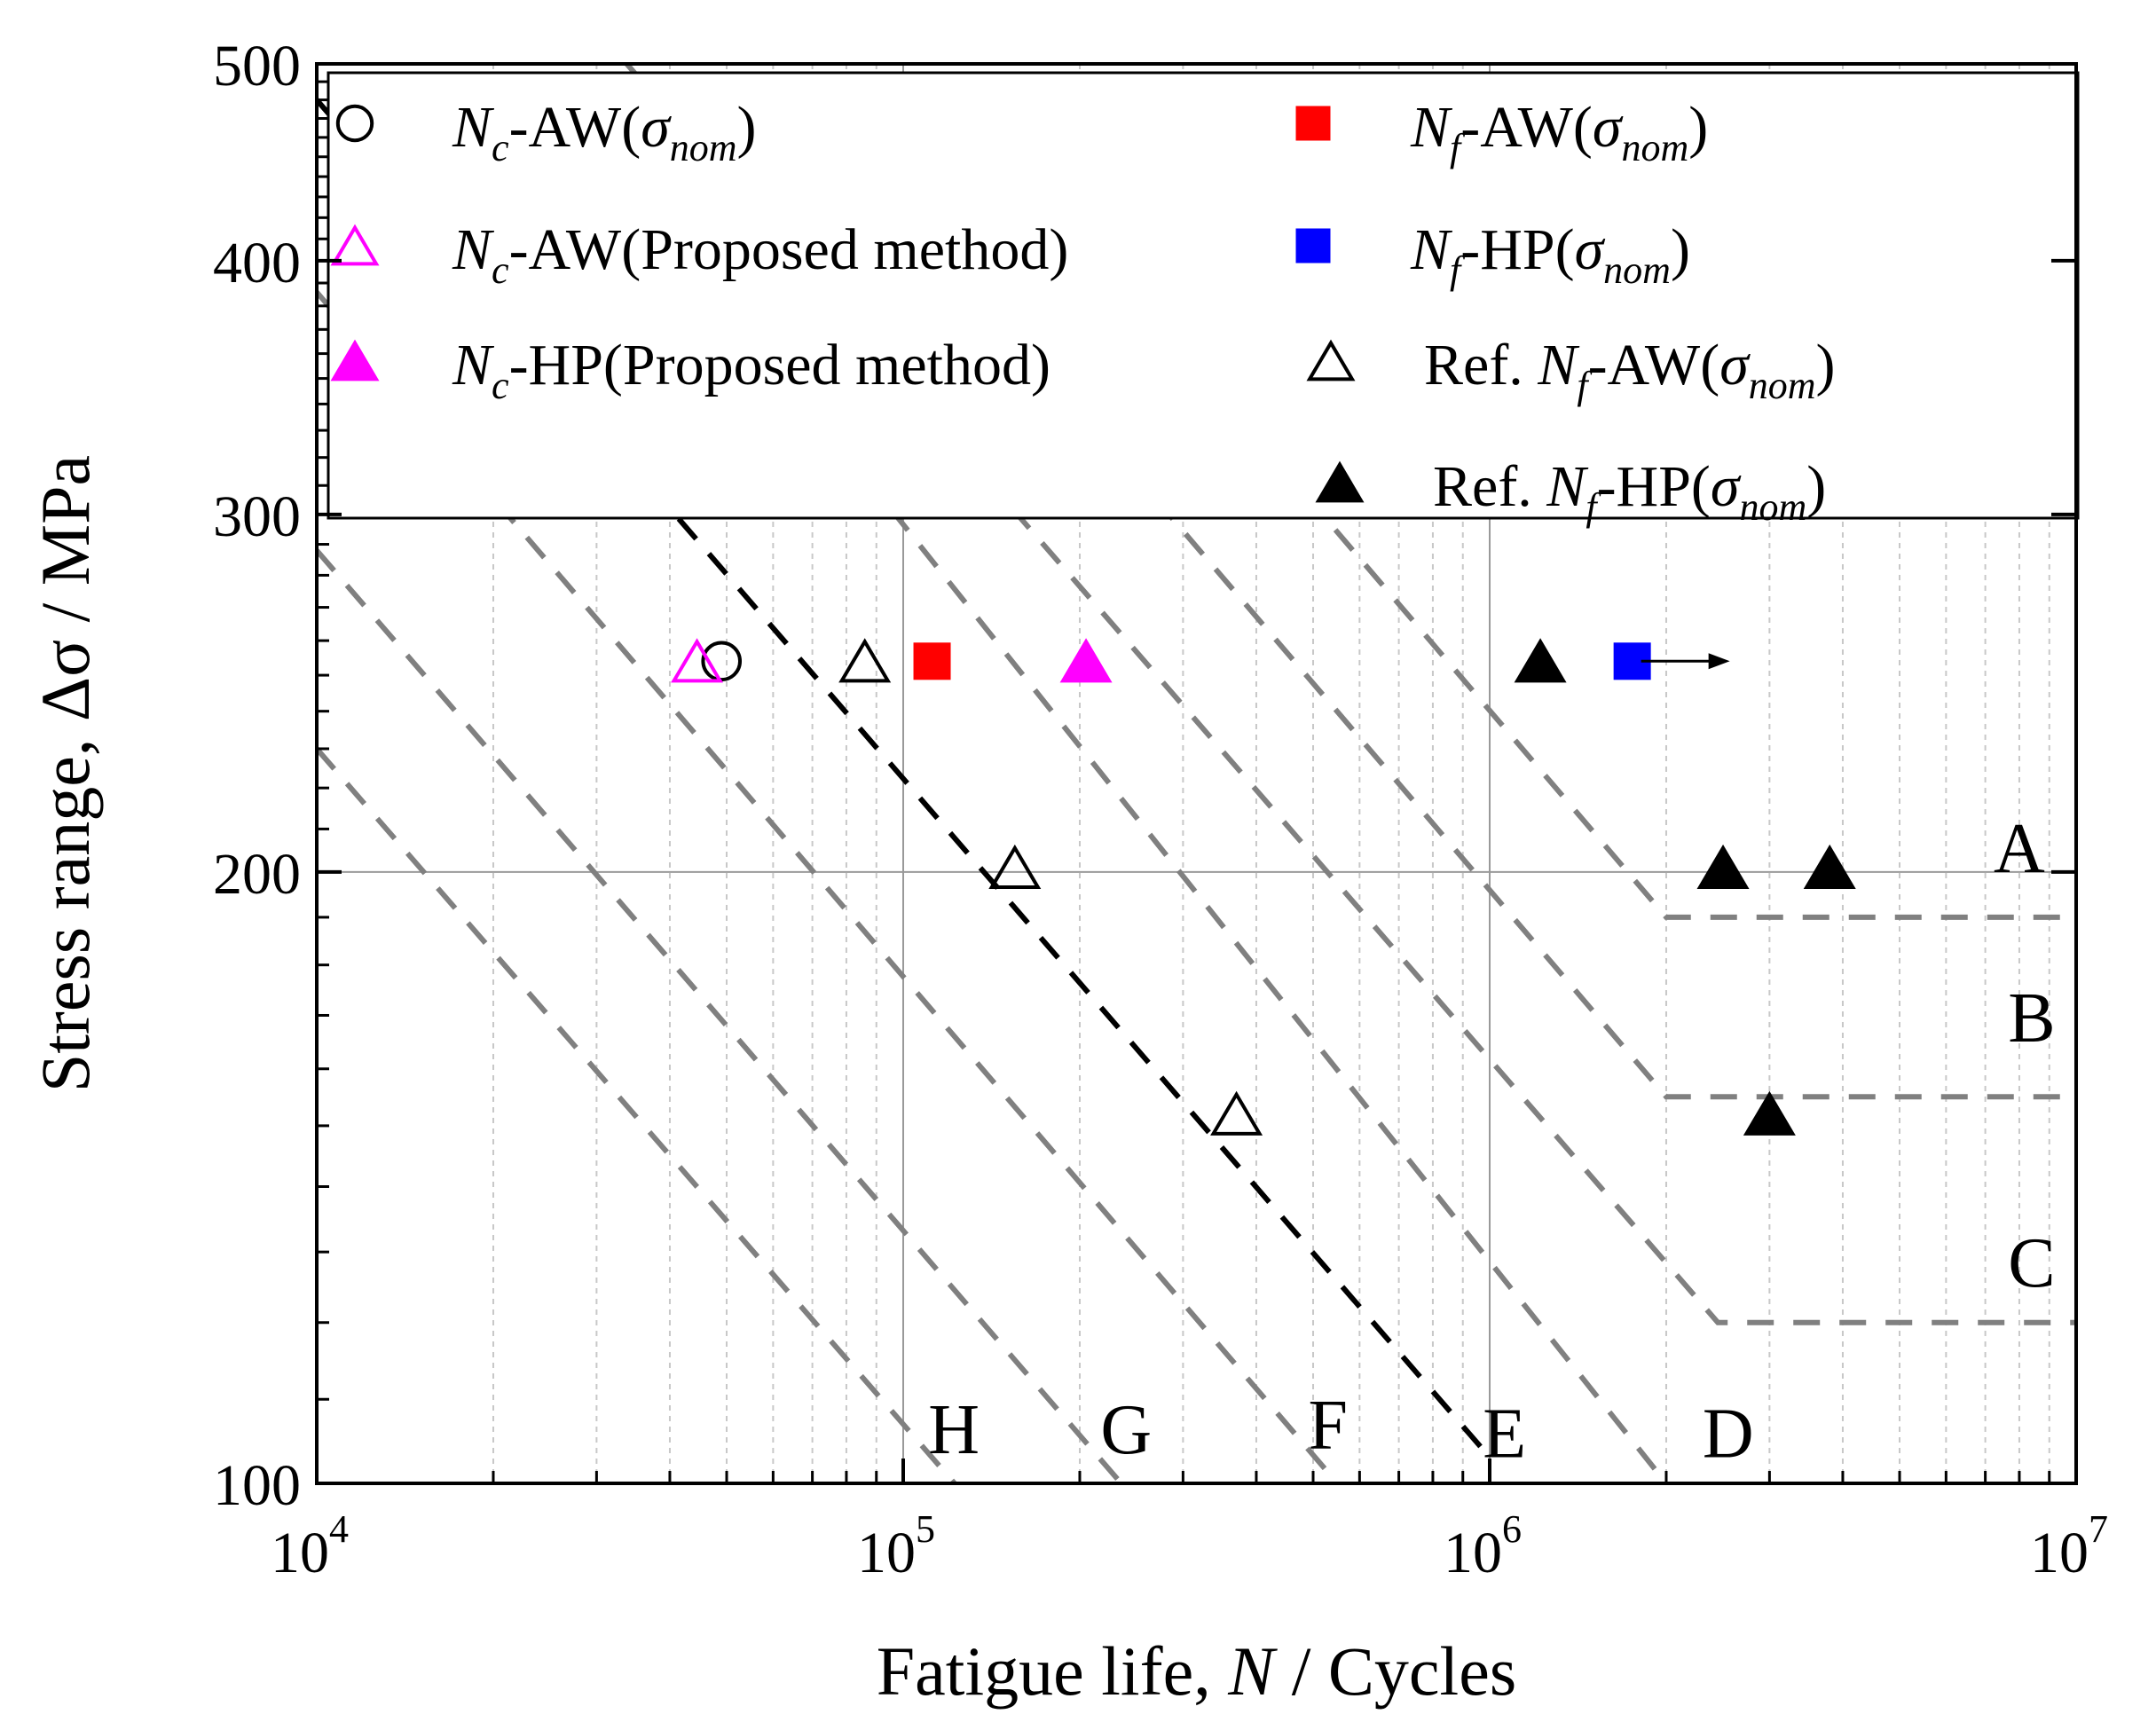 The width and height of the screenshot is (2156, 1722). I want to click on x-tick-label: 10⁵, so click(896, 1546).